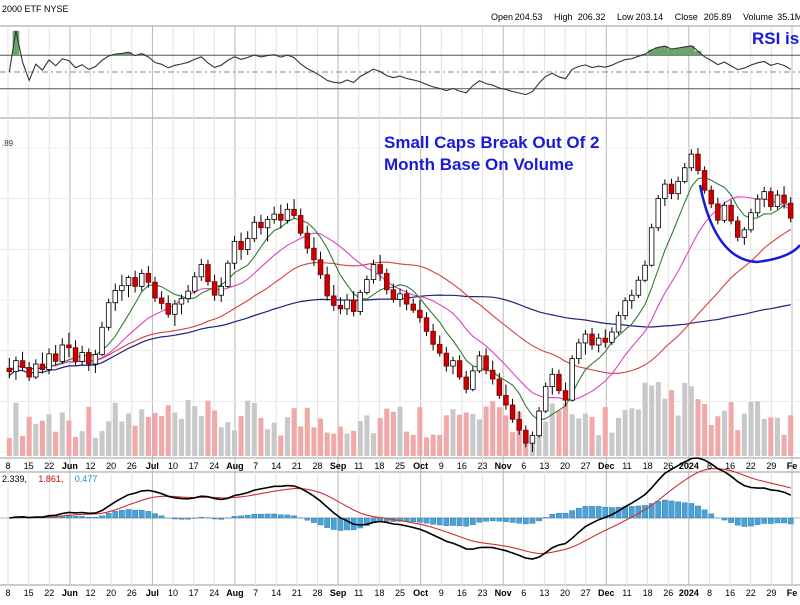  Describe the element at coordinates (491, 142) in the screenshot. I see `annotation-line-1: Small Caps Break Out Of 2` at that location.